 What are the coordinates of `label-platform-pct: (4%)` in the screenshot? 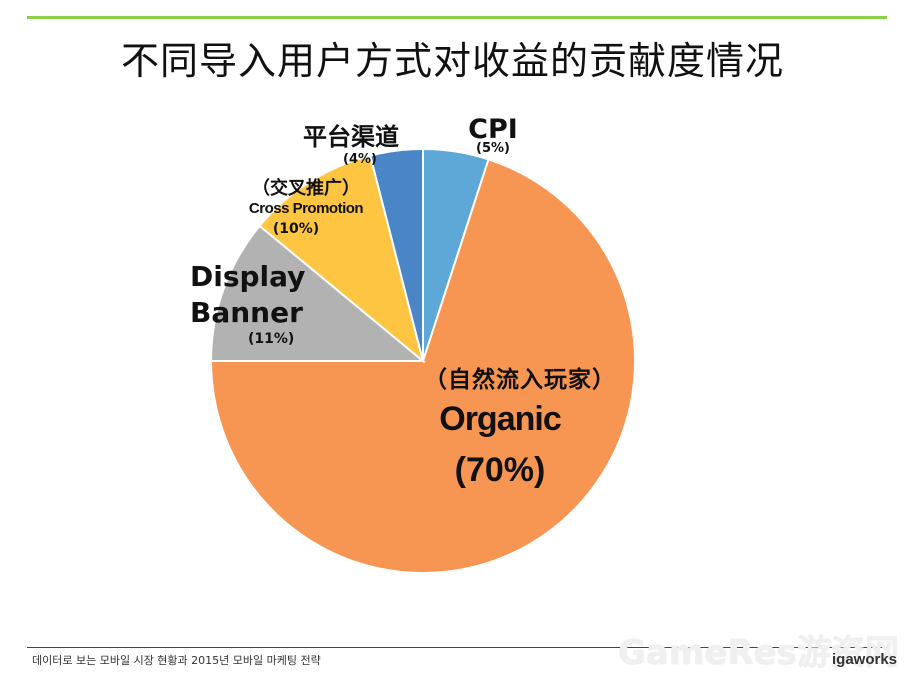 It's located at (360, 159).